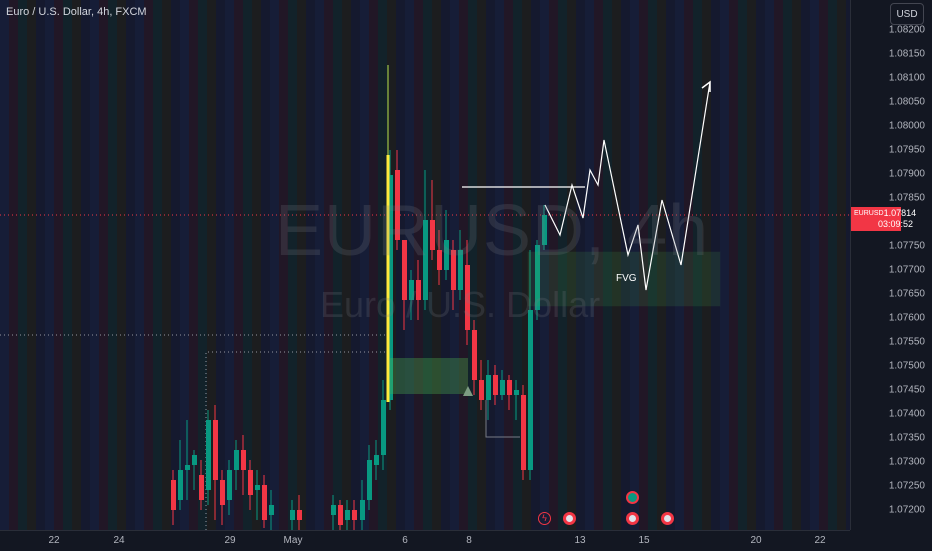 This screenshot has height=551, width=932. What do you see at coordinates (469, 540) in the screenshot?
I see `time-tick-label: 8` at bounding box center [469, 540].